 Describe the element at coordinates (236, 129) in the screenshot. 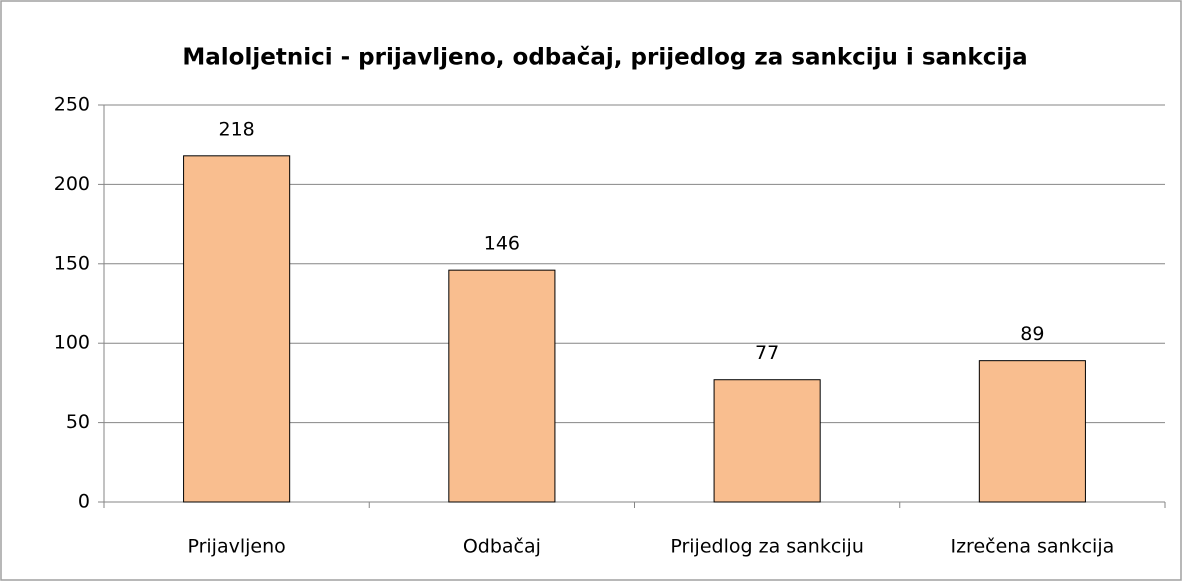

I see `data-label: 218` at that location.